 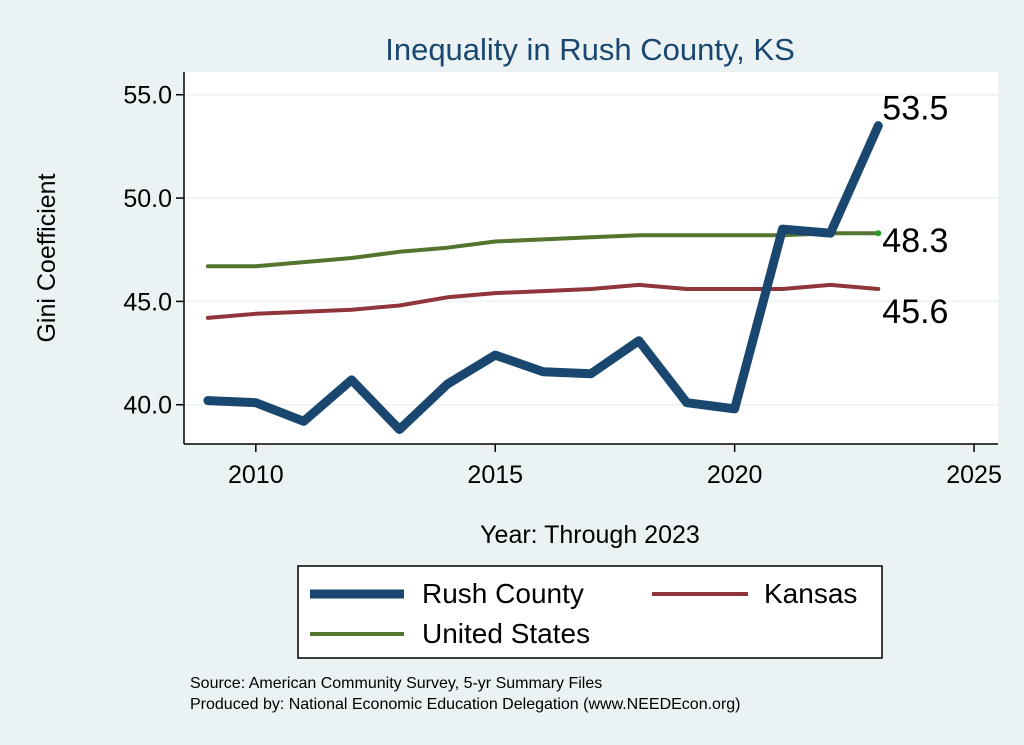 What do you see at coordinates (543, 250) in the screenshot?
I see `series-line-united-states` at bounding box center [543, 250].